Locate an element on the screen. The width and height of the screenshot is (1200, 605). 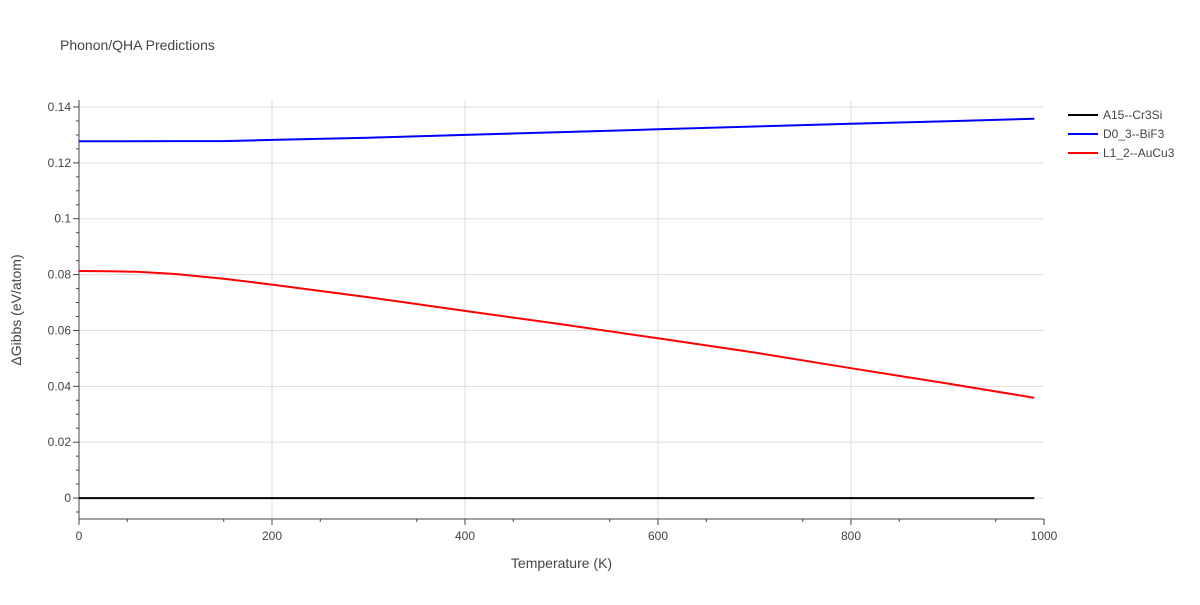
legend-label: L1_2--AuCu3 is located at coordinates (1139, 153).